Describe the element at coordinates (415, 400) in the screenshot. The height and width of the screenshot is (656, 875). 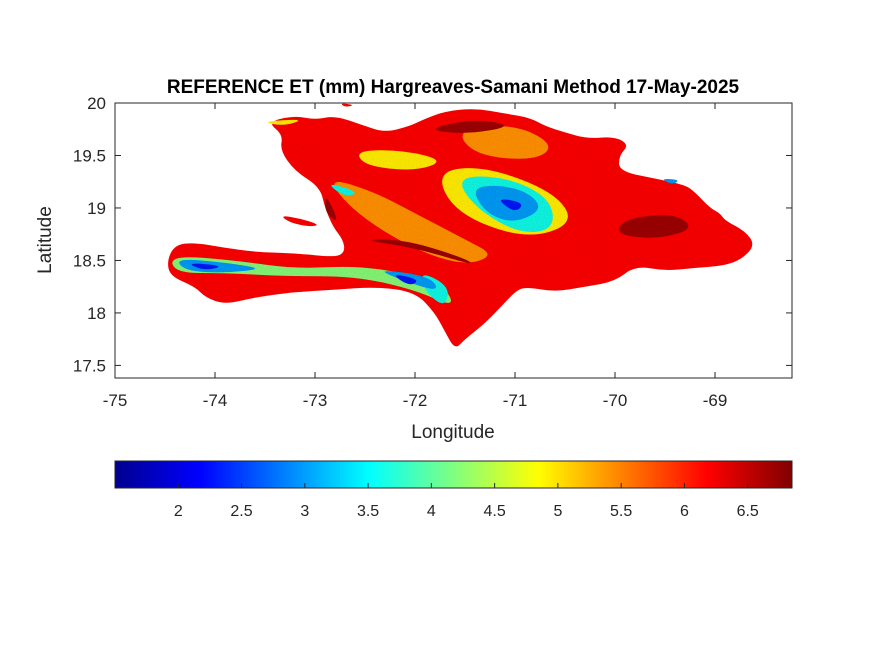
I see `x-tick-label: -72` at that location.